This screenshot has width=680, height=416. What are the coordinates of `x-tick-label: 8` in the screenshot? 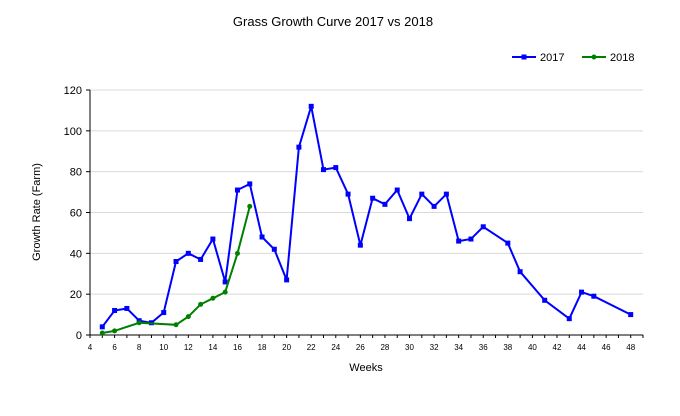 It's located at (139, 347).